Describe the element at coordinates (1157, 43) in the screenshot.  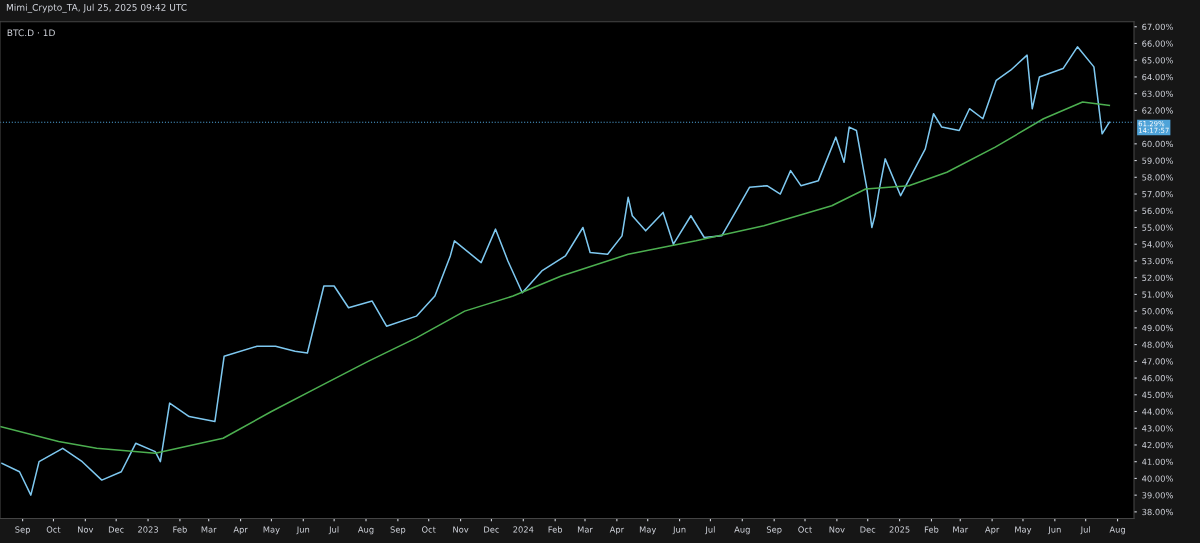
I see `y-tick-label: 66.00%` at that location.